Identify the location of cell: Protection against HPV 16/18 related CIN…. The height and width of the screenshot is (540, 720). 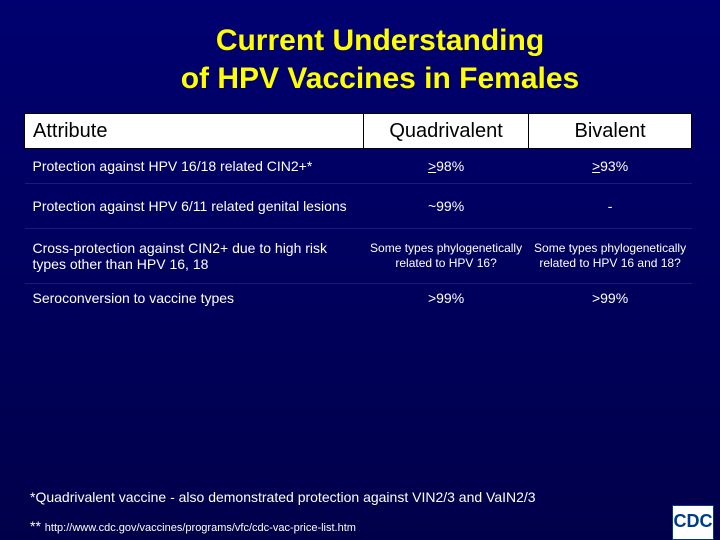
(194, 166).